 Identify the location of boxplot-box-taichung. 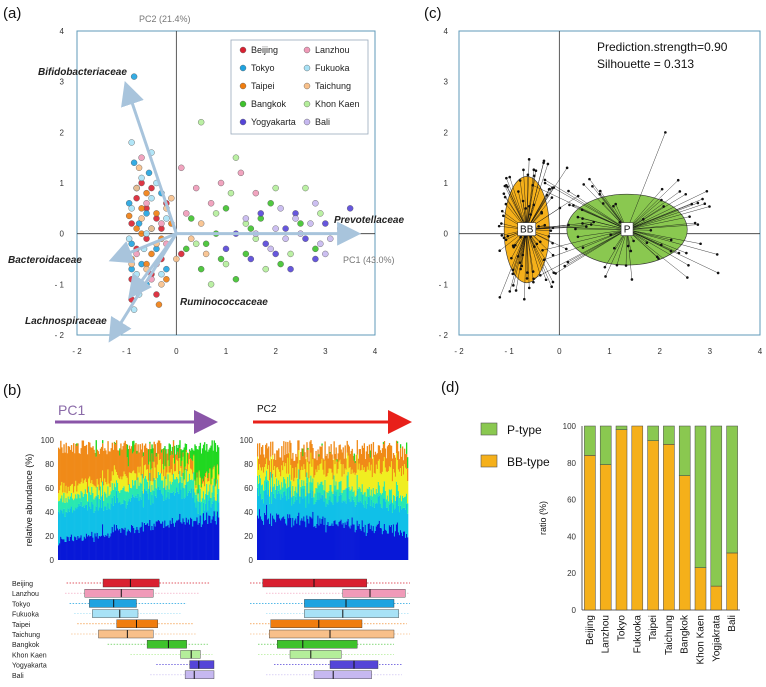
(332, 634).